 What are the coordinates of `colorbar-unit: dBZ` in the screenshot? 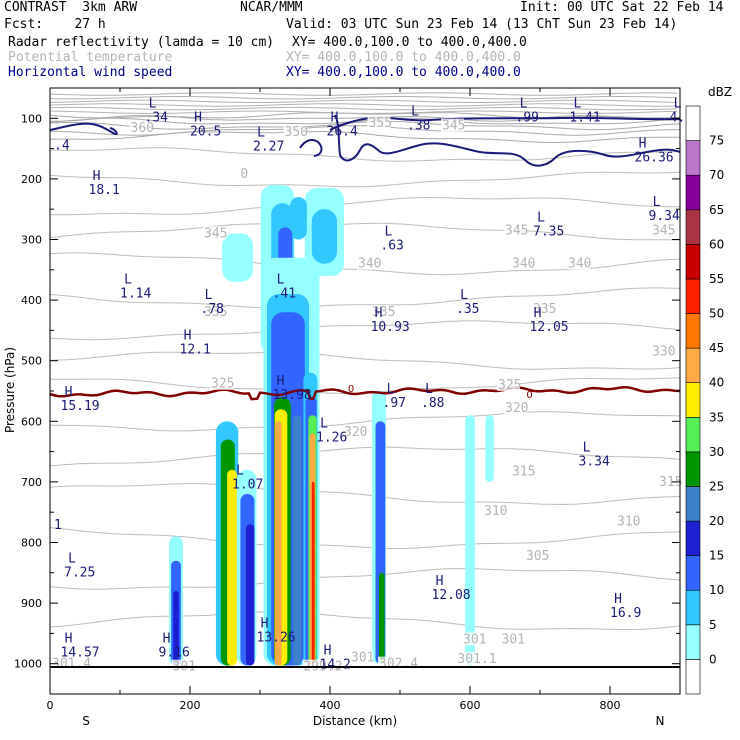 It's located at (720, 92).